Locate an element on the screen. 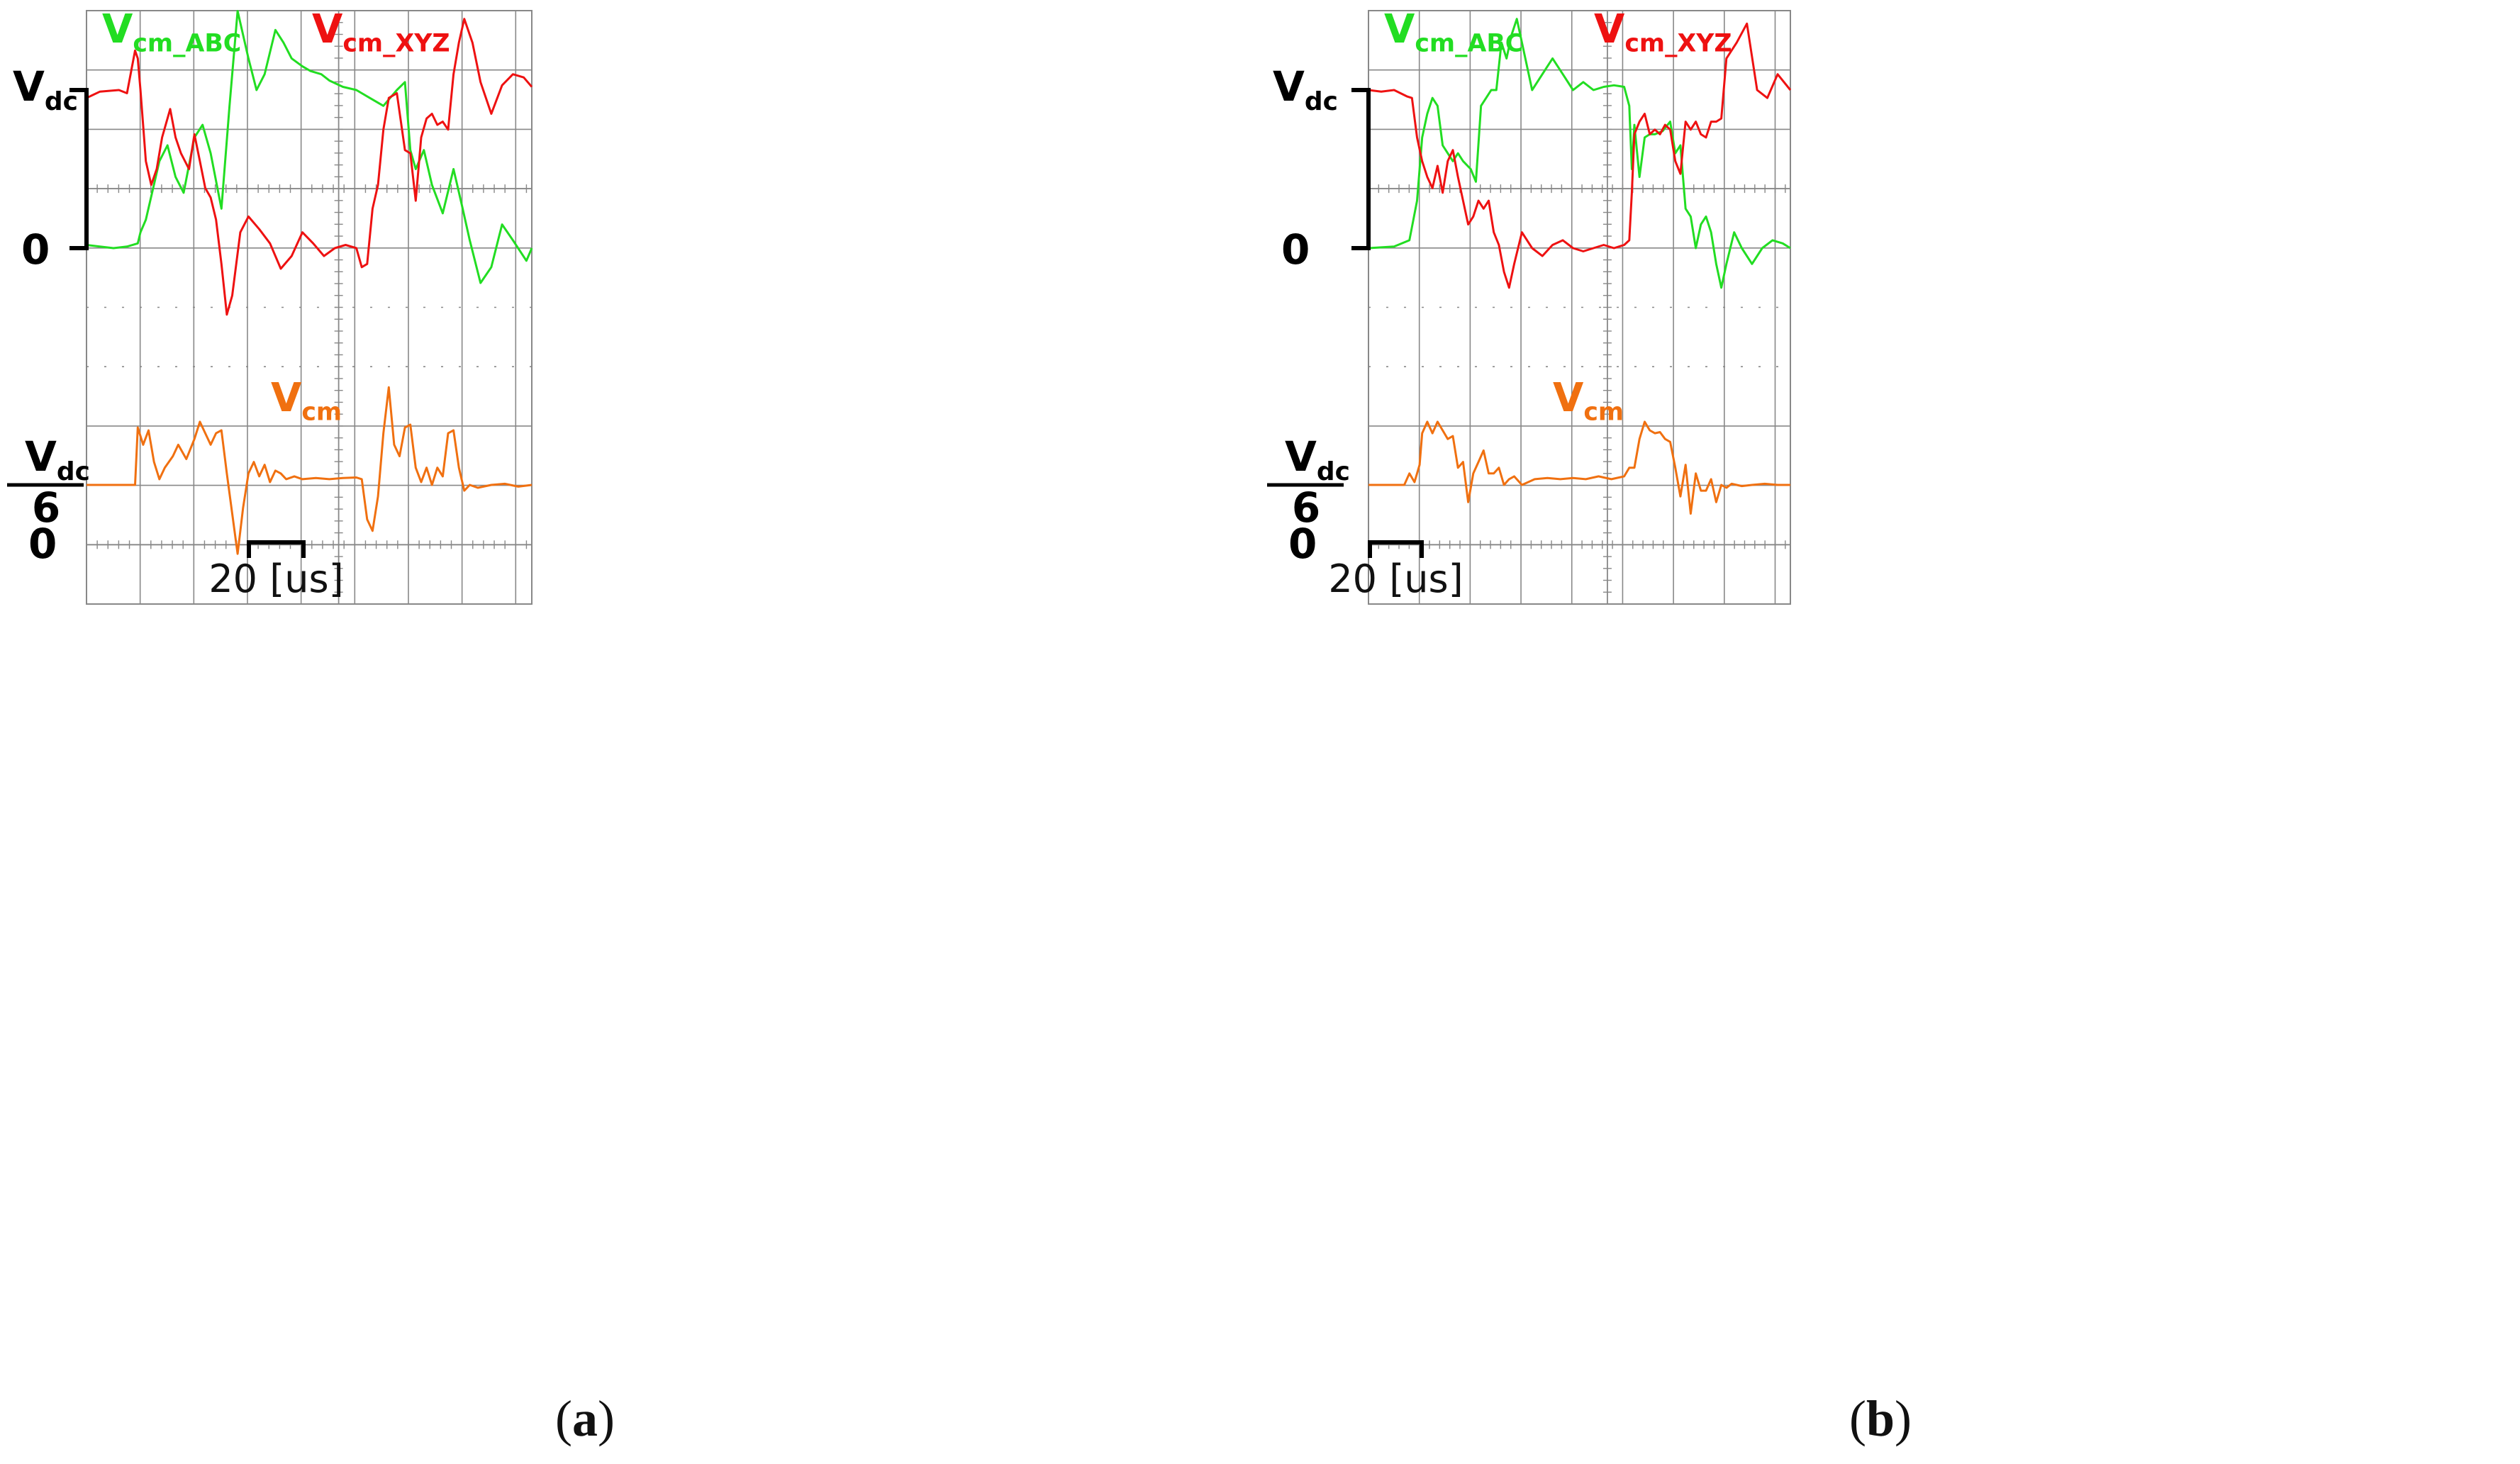 This screenshot has width=2520, height=1464. tick-label-zero-lower-a-main: 0 is located at coordinates (43, 544).